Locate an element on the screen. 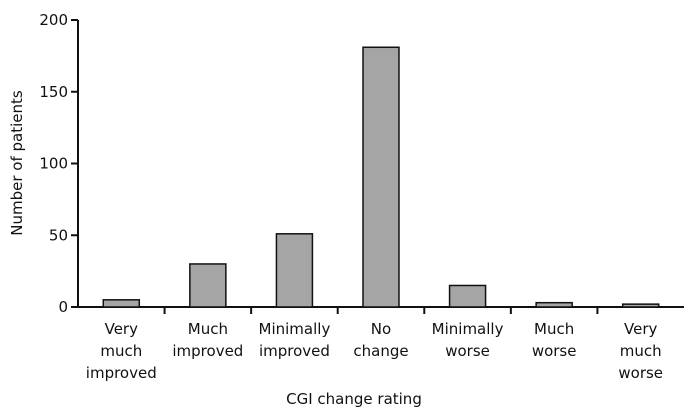  category-label-line: No is located at coordinates (381, 329).